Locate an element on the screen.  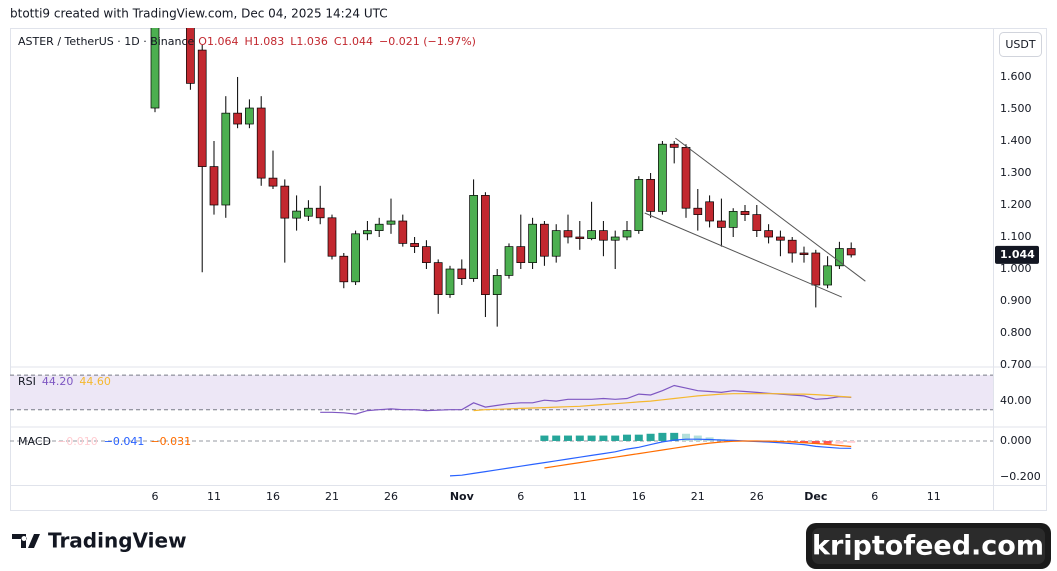
rsi-band-fill is located at coordinates (501, 392).